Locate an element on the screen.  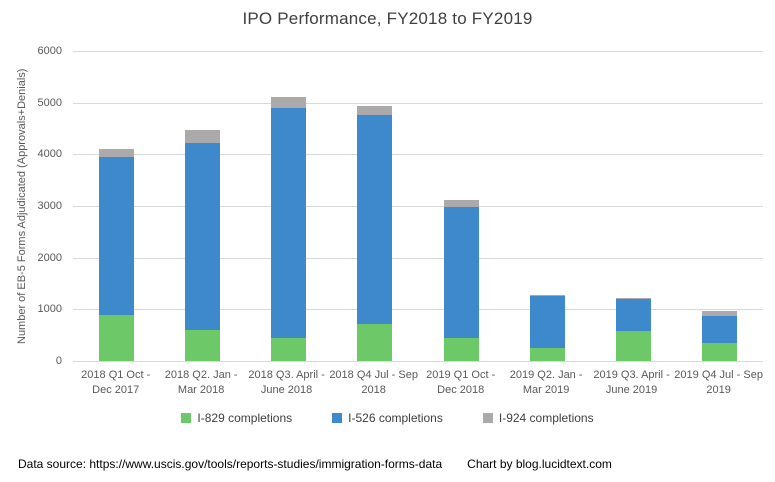
legend-item-i-829: I-829 completions is located at coordinates (236, 418).